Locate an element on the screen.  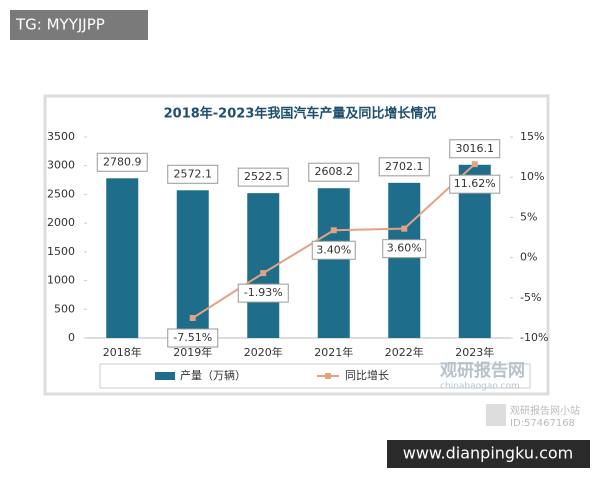
bar-value-label: 2608.2 is located at coordinates (334, 171).